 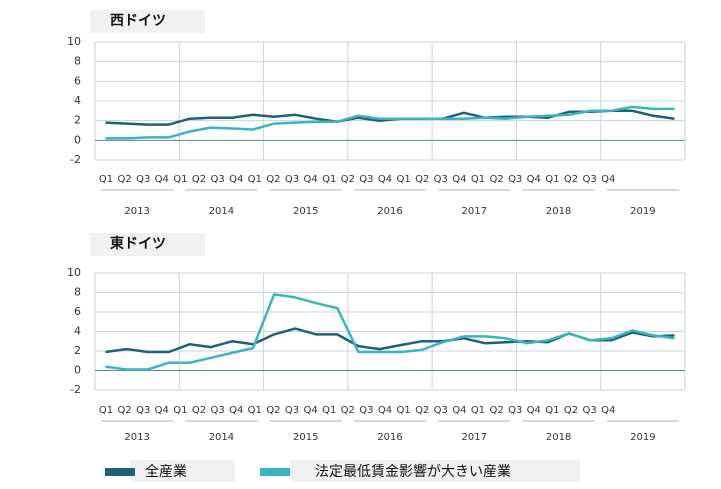 What do you see at coordinates (166, 471) in the screenshot?
I see `legend-label: 全産業` at bounding box center [166, 471].